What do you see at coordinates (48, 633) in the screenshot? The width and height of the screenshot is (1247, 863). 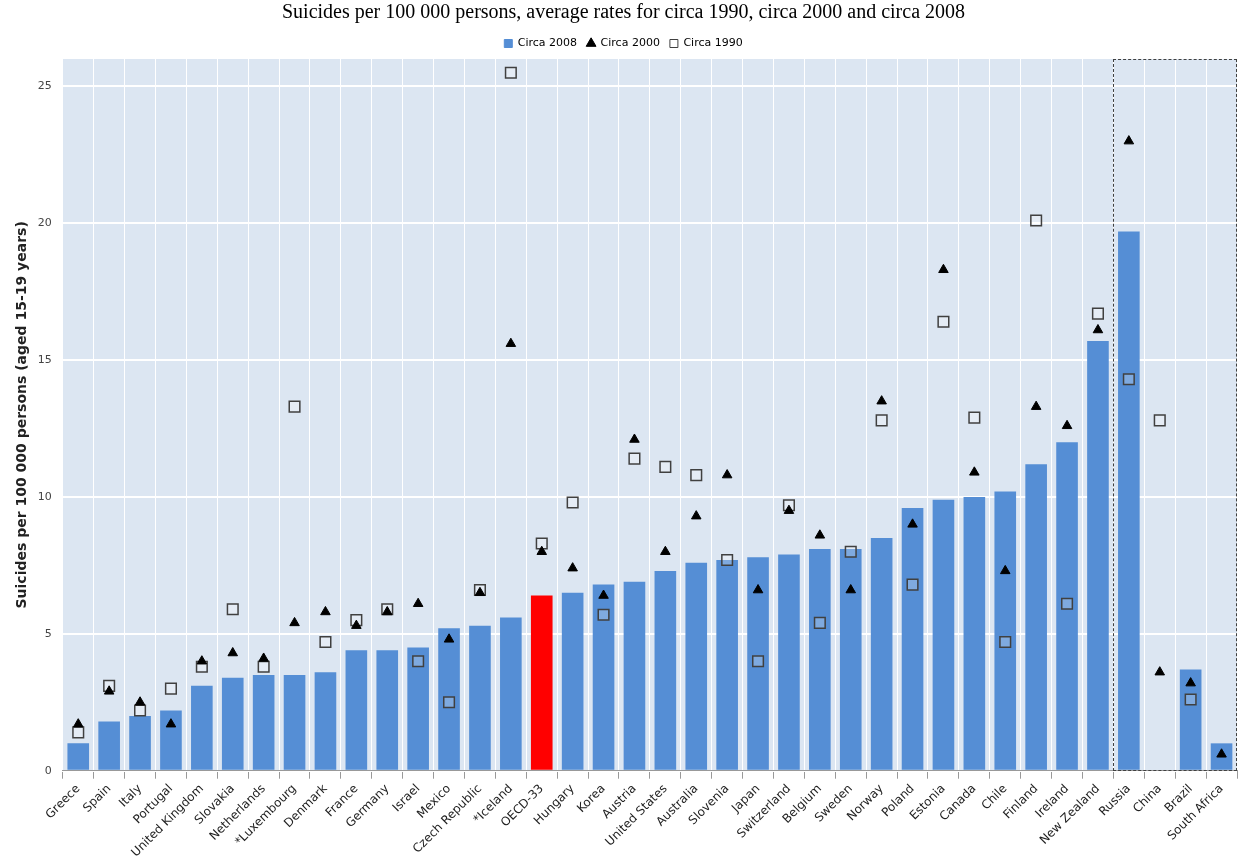 I see `y-tick-label: 5` at bounding box center [48, 633].